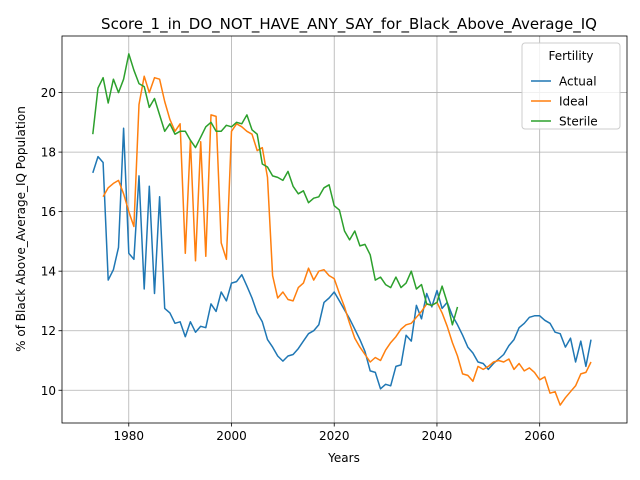  Describe the element at coordinates (334, 436) in the screenshot. I see `x-tick-label: 2020` at that location.